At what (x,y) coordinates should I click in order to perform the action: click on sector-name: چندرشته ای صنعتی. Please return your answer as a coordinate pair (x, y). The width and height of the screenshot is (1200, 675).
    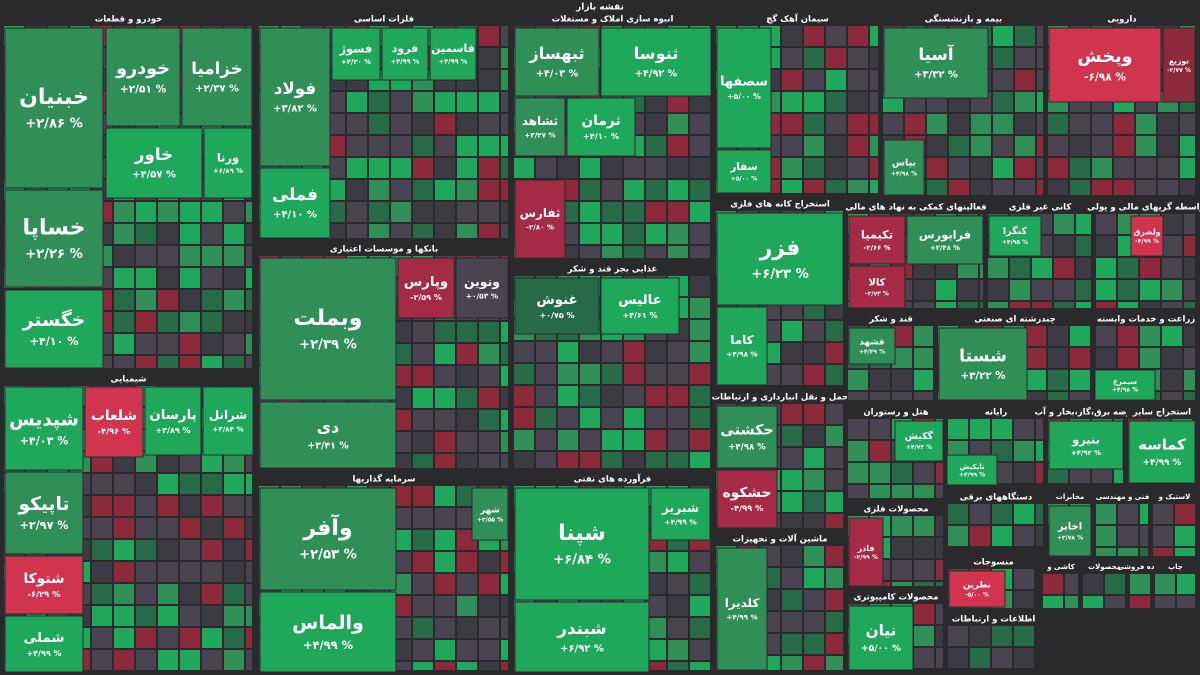
    Looking at the image, I should click on (1015, 320).